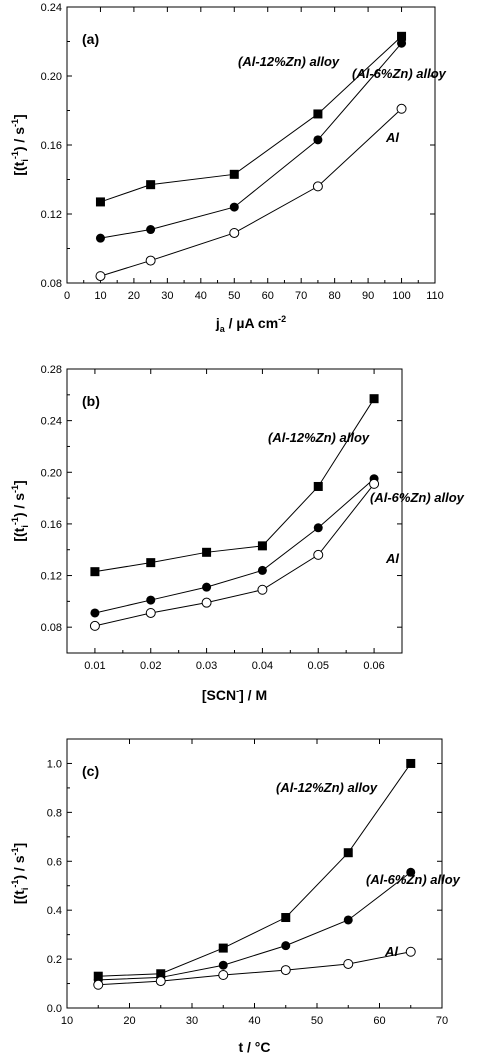 The height and width of the screenshot is (1059, 490). I want to click on y-tick-label: 0.20, so click(51, 77).